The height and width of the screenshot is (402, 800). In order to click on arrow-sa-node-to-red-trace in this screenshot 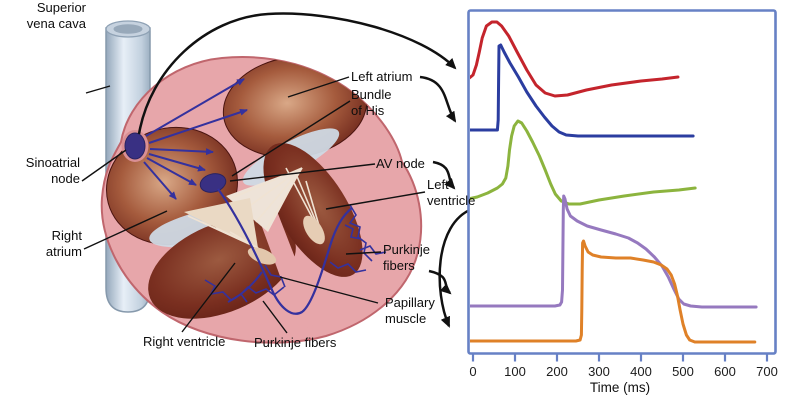, I will do `click(297, 73)`.